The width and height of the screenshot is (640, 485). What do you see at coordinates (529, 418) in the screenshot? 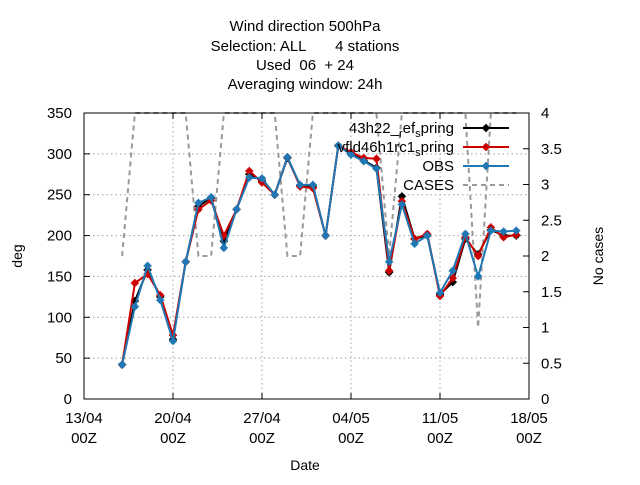
I see `x-tick-label: 18/05` at bounding box center [529, 418].